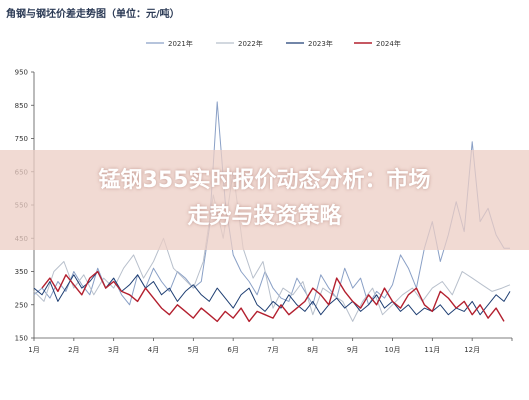  What do you see at coordinates (432, 350) in the screenshot?
I see `x-tick-label: 11月` at bounding box center [432, 350].